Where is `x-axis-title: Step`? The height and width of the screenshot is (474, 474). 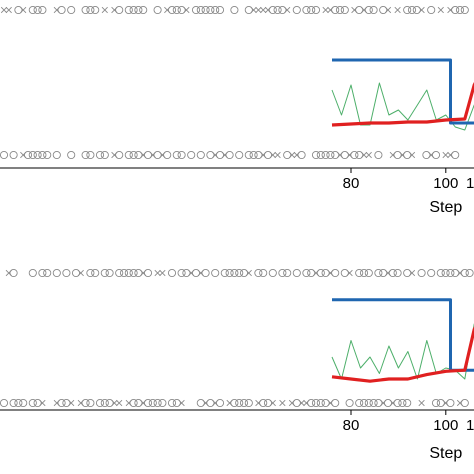 x-axis-title: Step is located at coordinates (445, 453).